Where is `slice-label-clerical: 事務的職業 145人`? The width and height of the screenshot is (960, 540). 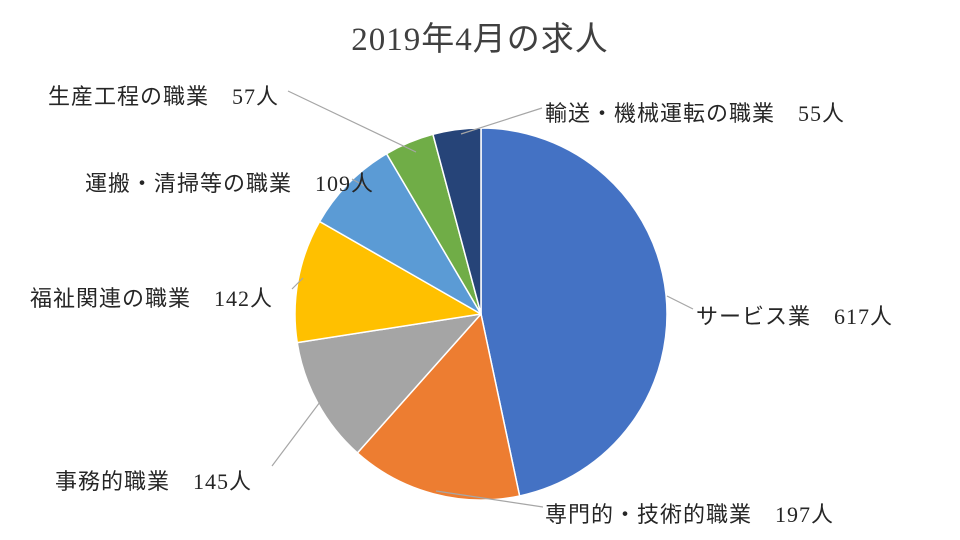
slice-label-clerical: 事務的職業 145人 is located at coordinates (154, 481).